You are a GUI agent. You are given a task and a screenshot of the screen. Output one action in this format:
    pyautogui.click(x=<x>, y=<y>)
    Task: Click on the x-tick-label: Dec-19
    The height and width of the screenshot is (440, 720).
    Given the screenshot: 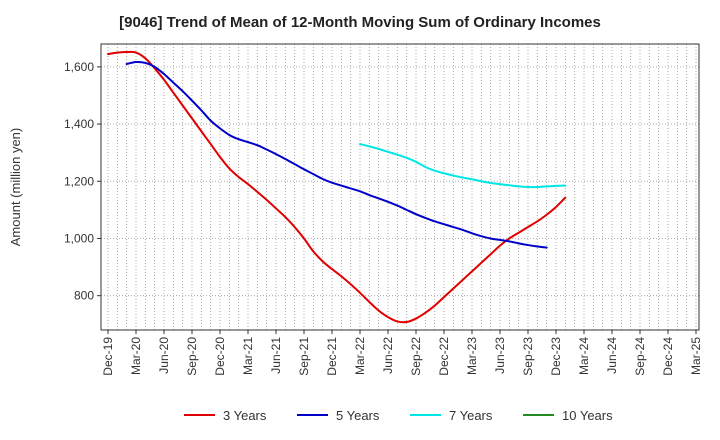 What is the action you would take?
    pyautogui.click(x=108, y=356)
    